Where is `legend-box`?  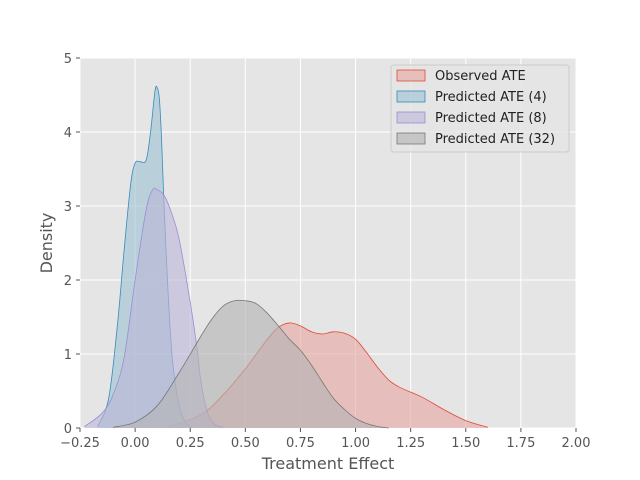
legend-box is located at coordinates (480, 108).